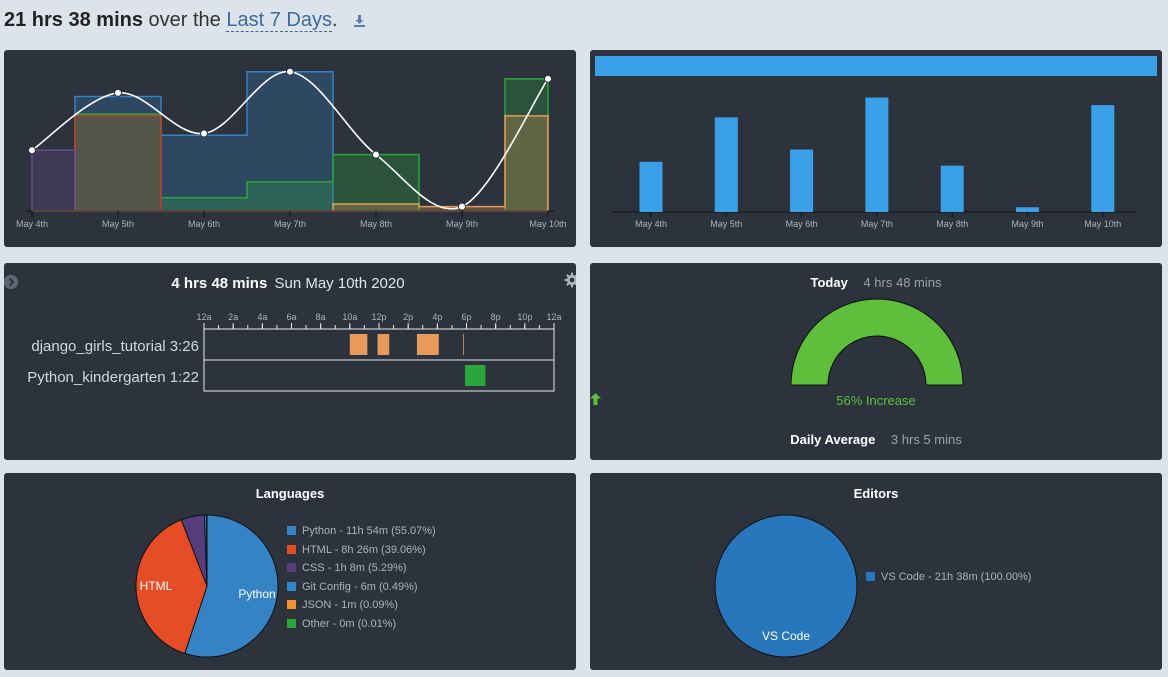  I want to click on hour-label: 10a, so click(349, 317).